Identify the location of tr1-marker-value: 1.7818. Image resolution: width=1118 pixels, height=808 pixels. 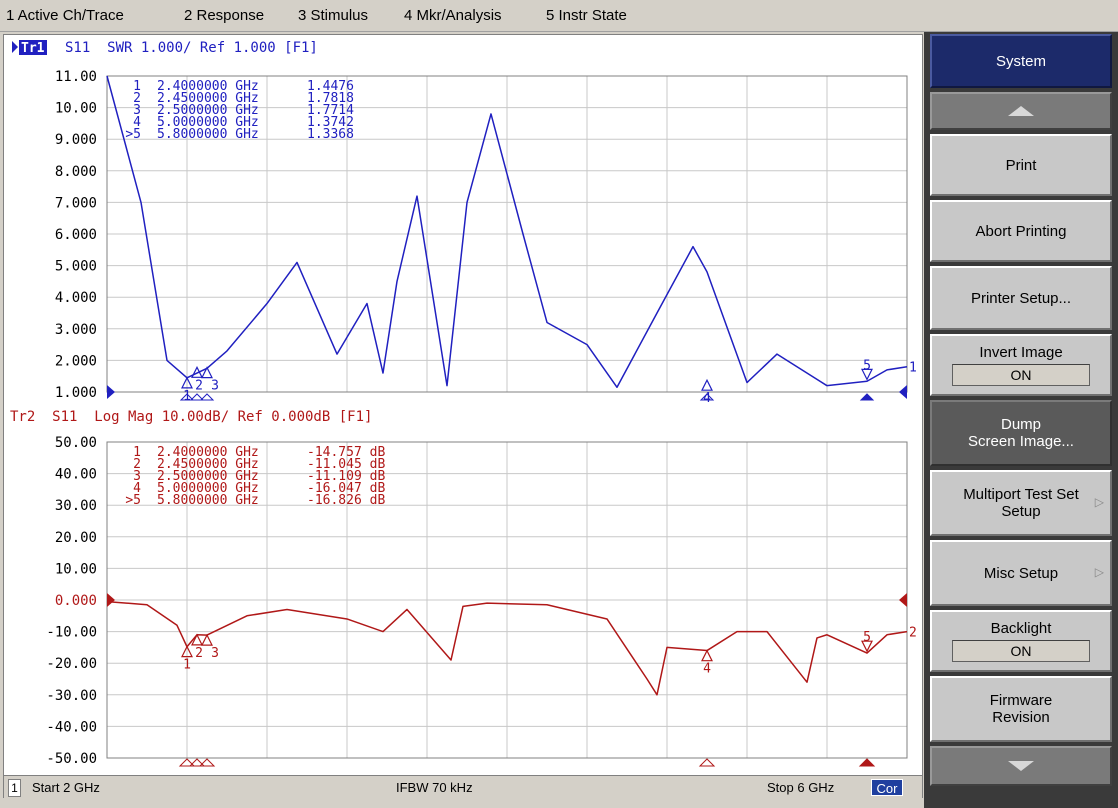
(330, 98).